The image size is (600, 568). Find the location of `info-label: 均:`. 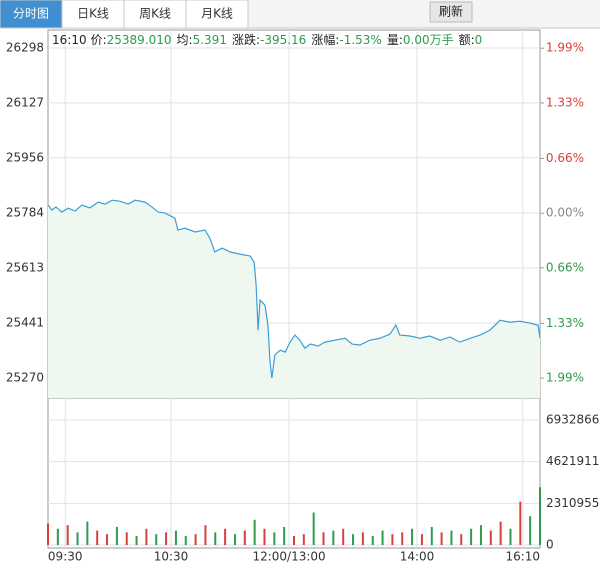

info-label: 均: is located at coordinates (185, 40).